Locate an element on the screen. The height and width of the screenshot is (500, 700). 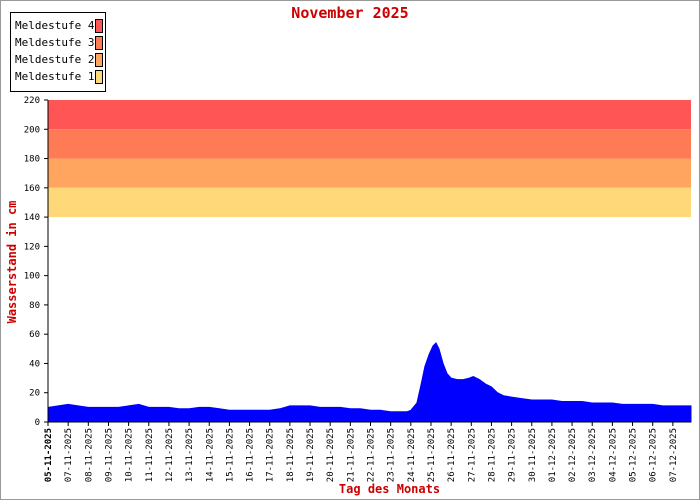
x-tick-label: 07-11-2025 is located at coordinates (69, 455).